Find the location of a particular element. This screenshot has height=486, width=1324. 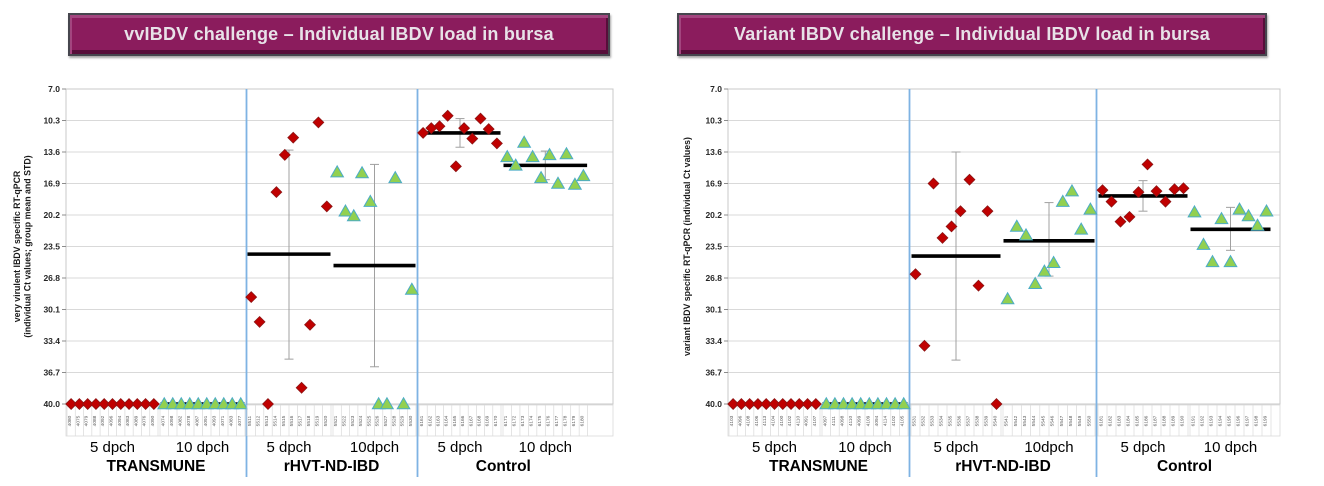

x-id-label: 4107 is located at coordinates (815, 420).